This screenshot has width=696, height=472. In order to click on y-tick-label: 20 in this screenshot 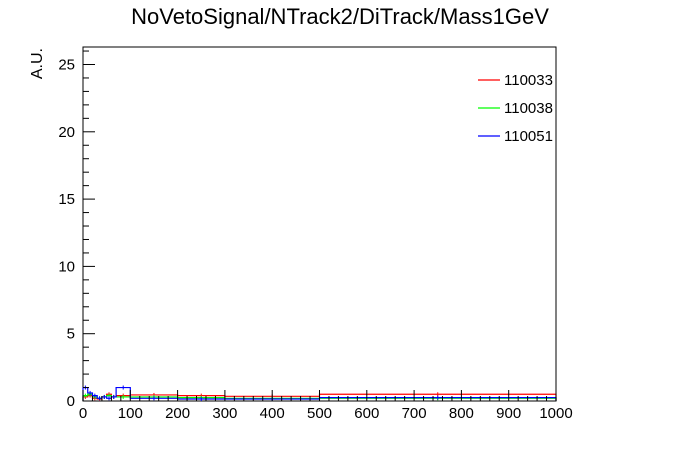, I will do `click(66, 132)`.